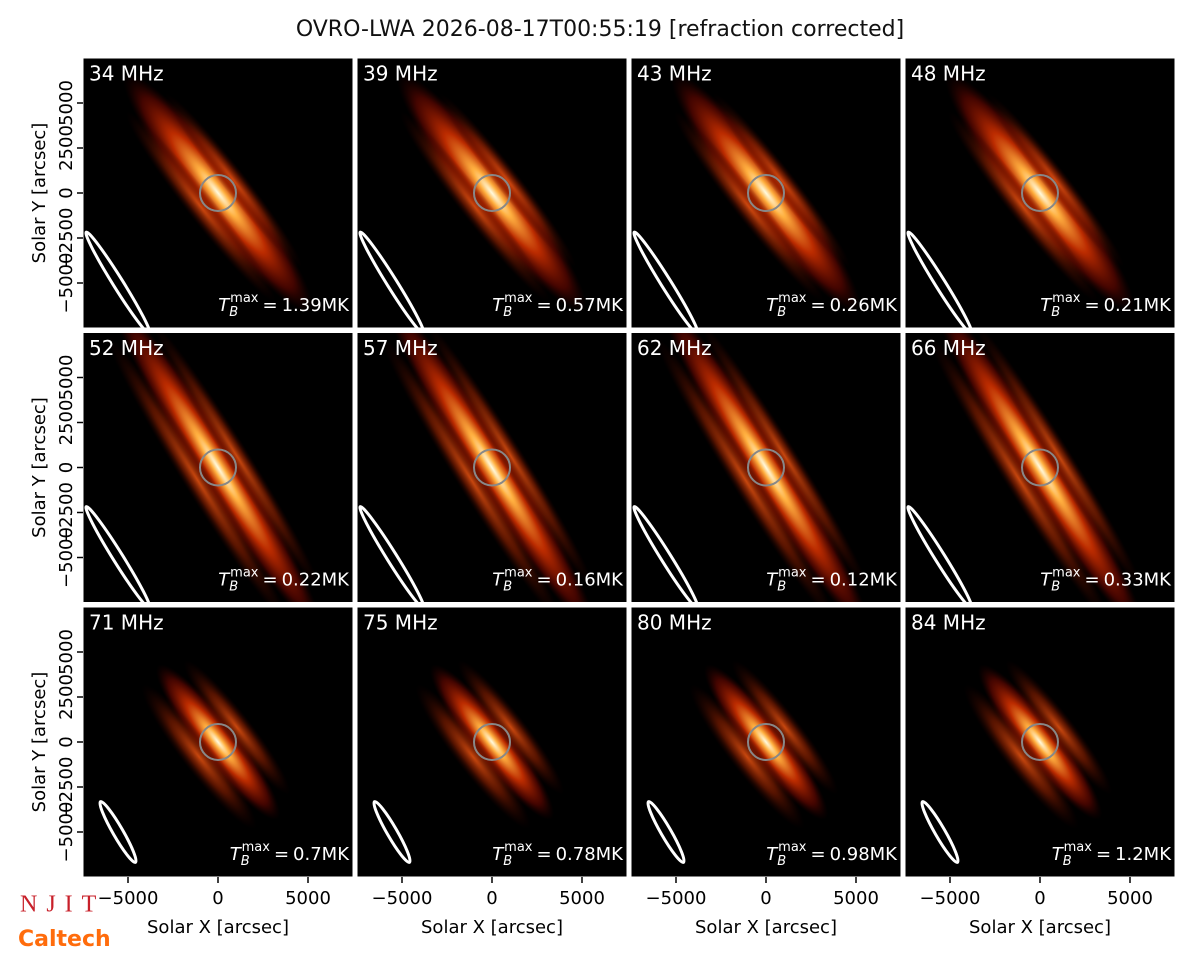  Describe the element at coordinates (590, 854) in the screenshot. I see `tmax-value: 0.78MK` at that location.